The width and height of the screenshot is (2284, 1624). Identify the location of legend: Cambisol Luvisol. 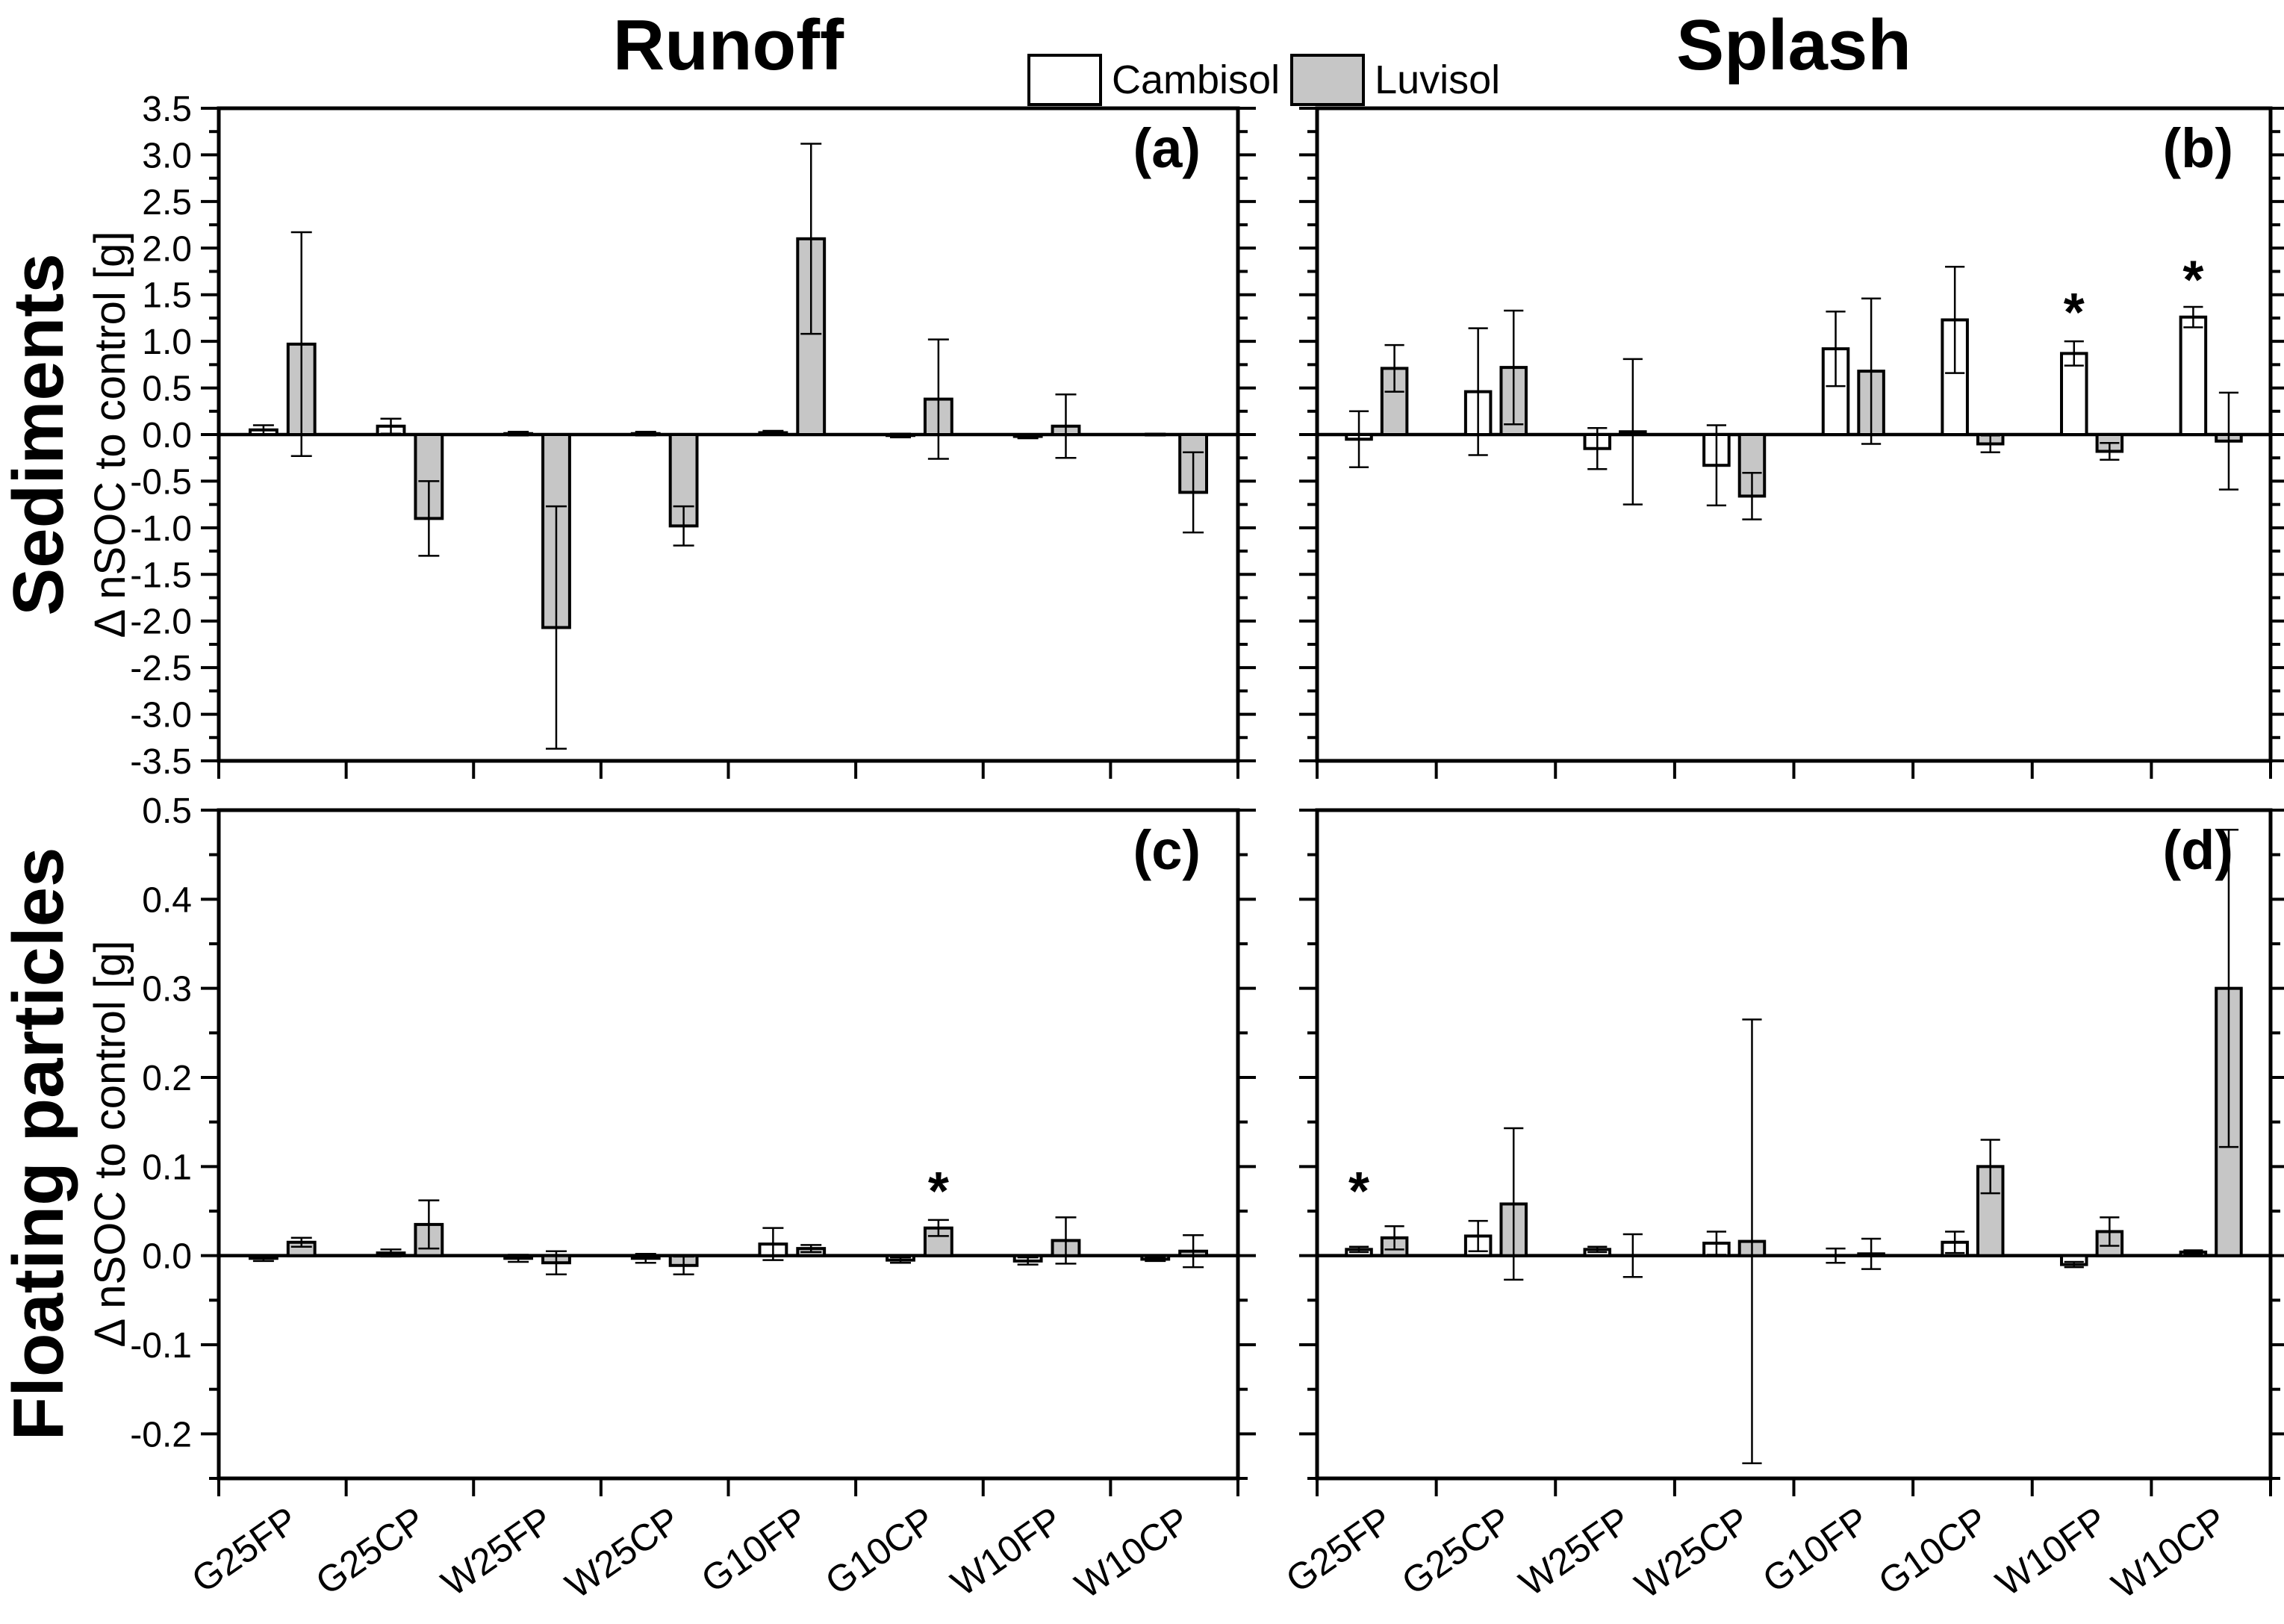
(1263, 80).